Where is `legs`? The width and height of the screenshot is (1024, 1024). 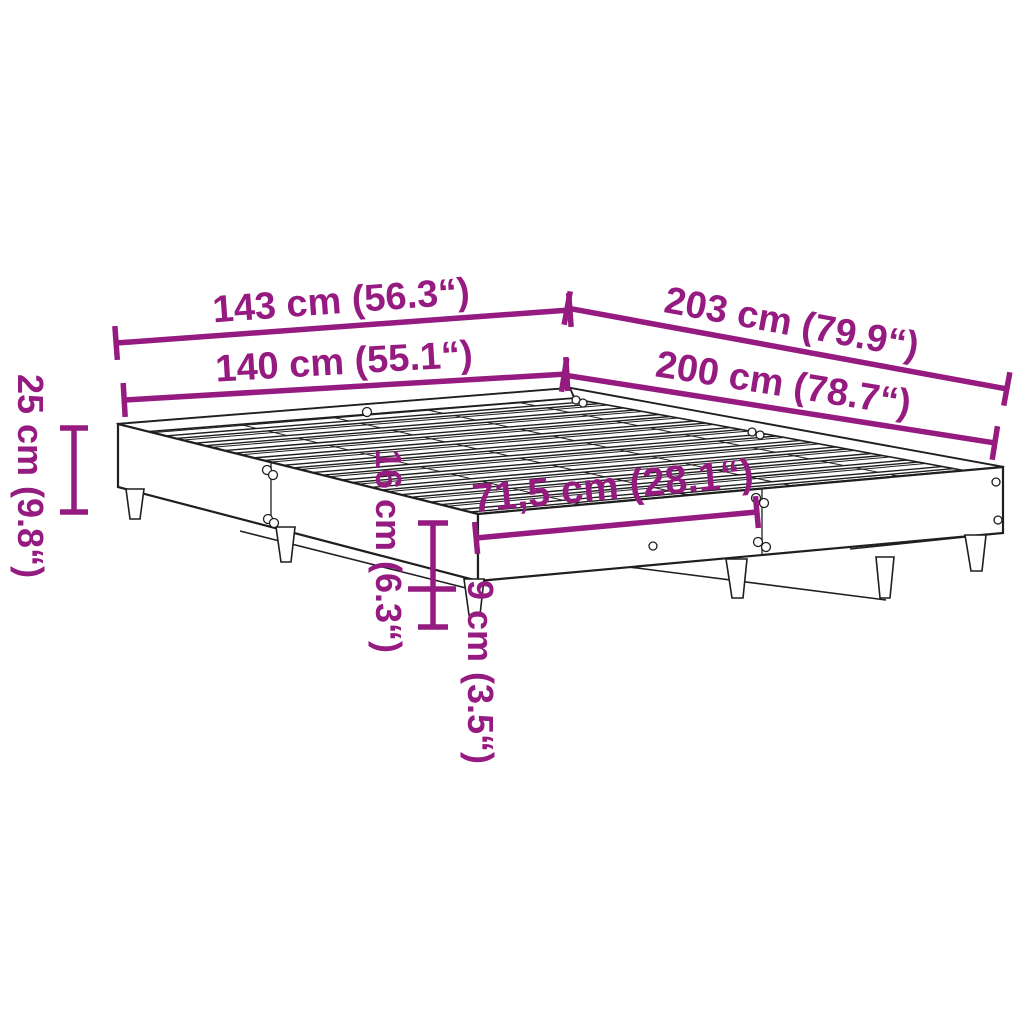 legs is located at coordinates (556, 552).